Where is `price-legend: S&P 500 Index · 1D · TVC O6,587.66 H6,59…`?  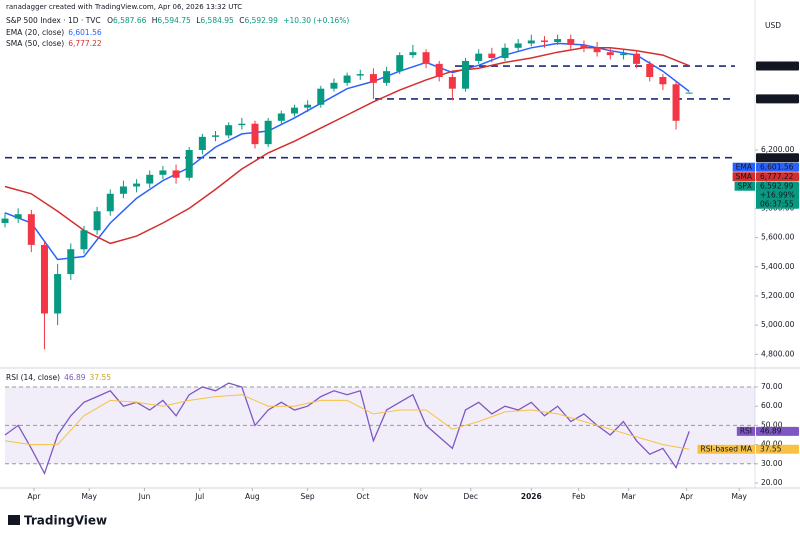 price-legend: S&P 500 Index · 1D · TVC O6,587.66 H6,59… is located at coordinates (177, 20).